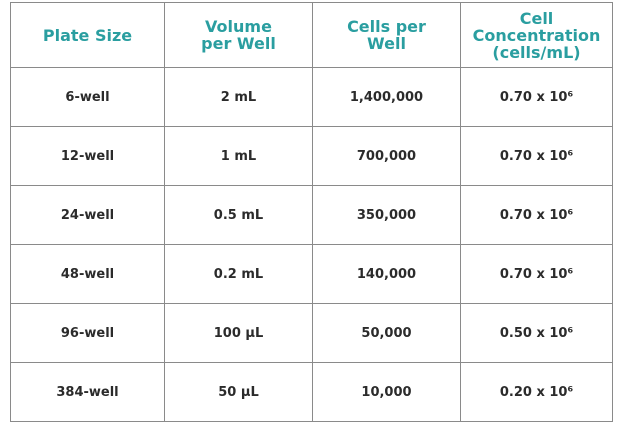  I want to click on table-cell: 100 µL, so click(238, 333).